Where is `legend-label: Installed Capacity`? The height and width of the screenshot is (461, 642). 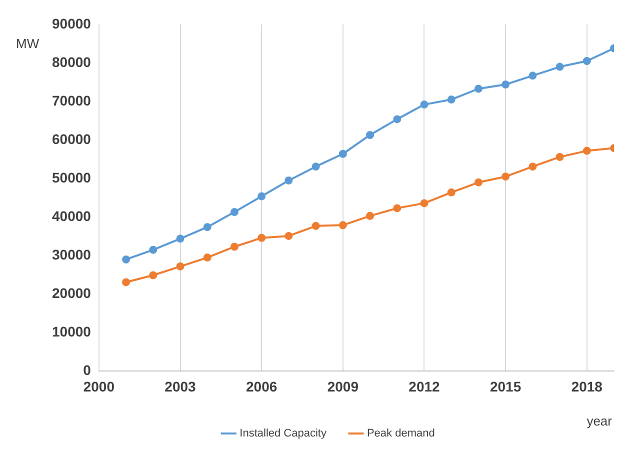 legend-label: Installed Capacity is located at coordinates (283, 434).